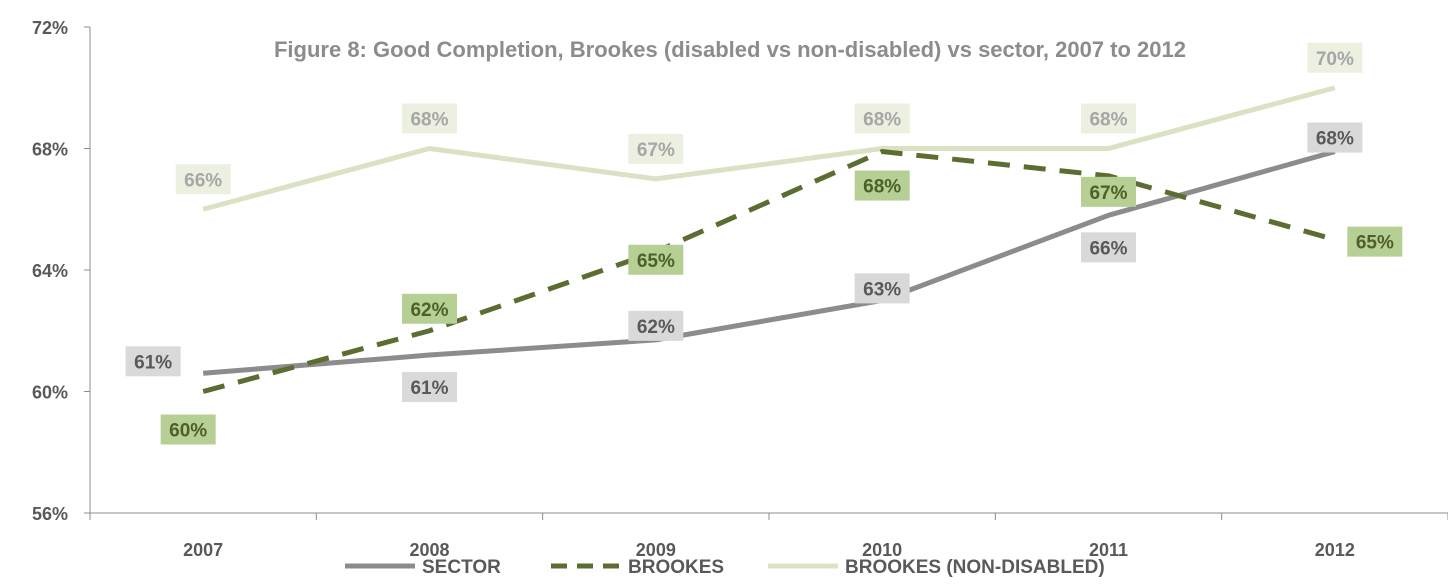 The height and width of the screenshot is (584, 1448). What do you see at coordinates (656, 550) in the screenshot?
I see `x-tick-label: 2009` at bounding box center [656, 550].